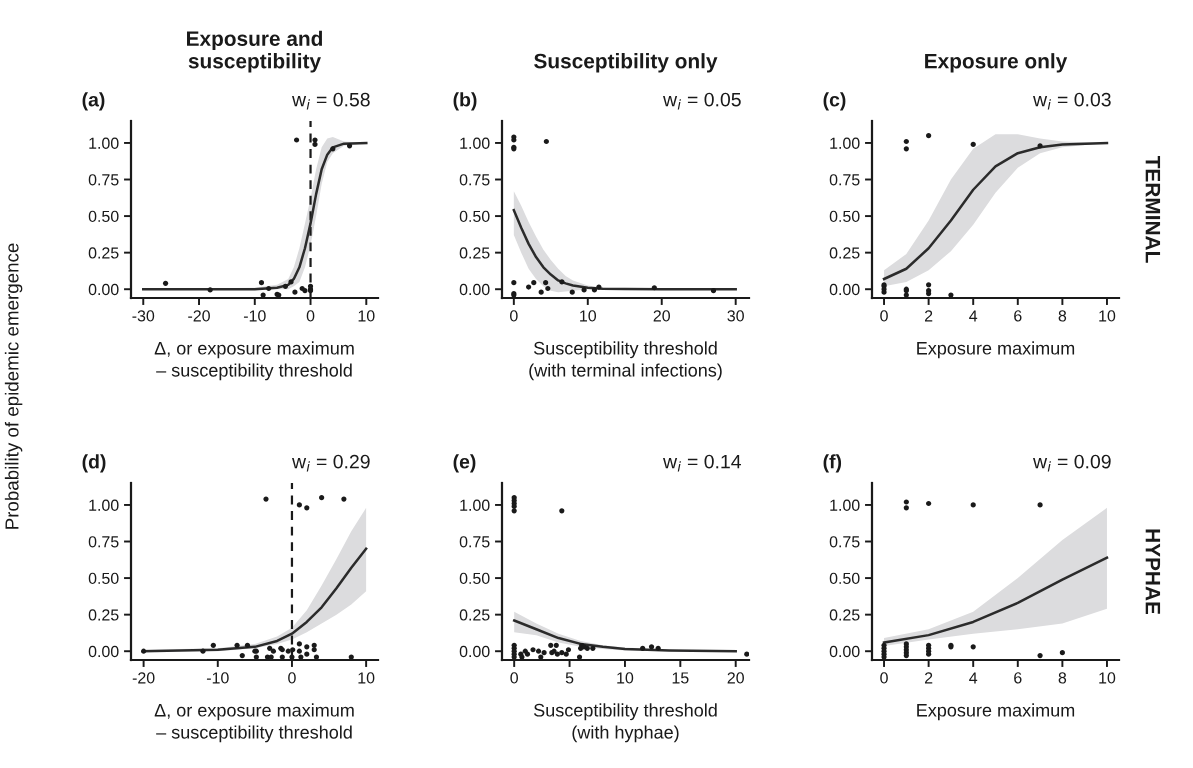 The height and width of the screenshot is (768, 1193). What do you see at coordinates (702, 101) in the screenshot?
I see `text: w$_{i}$ = 0.05` at bounding box center [702, 101].